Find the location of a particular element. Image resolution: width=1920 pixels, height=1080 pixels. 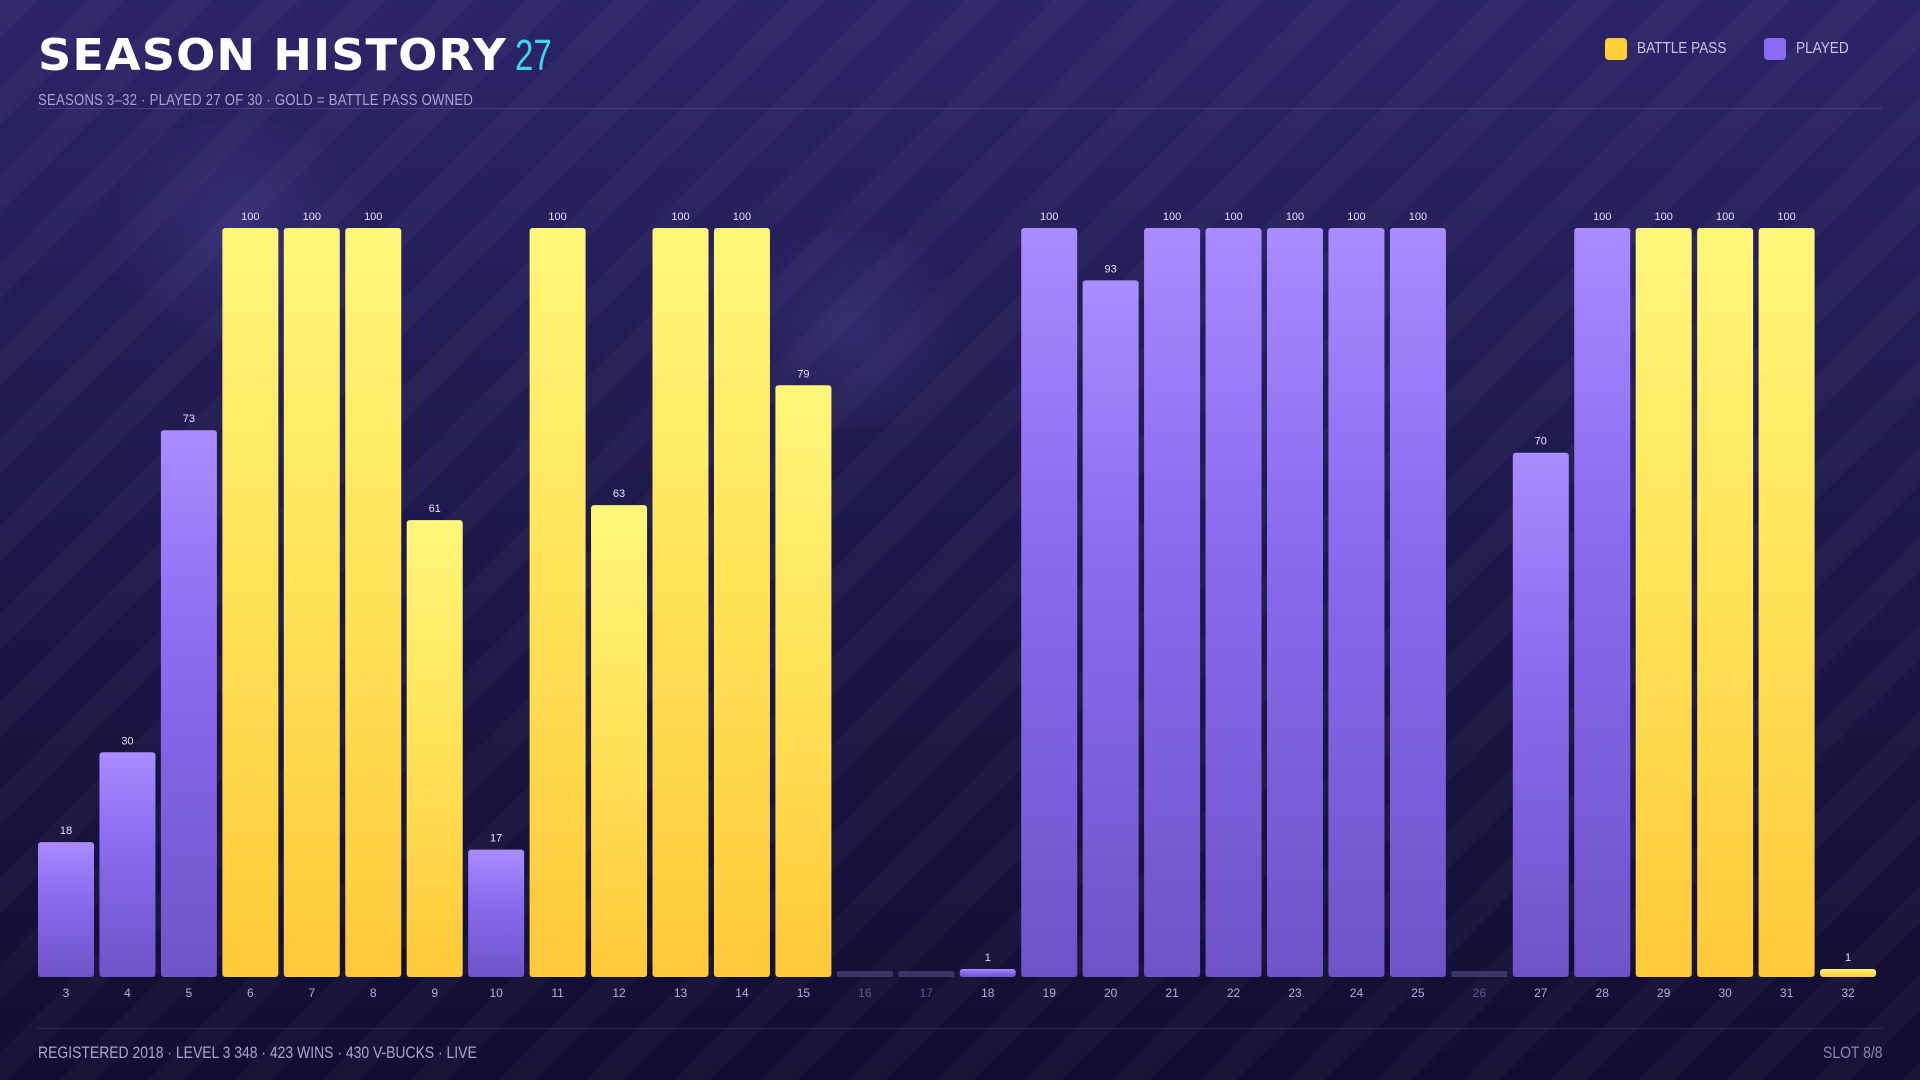

season-count: 27 is located at coordinates (533, 55).